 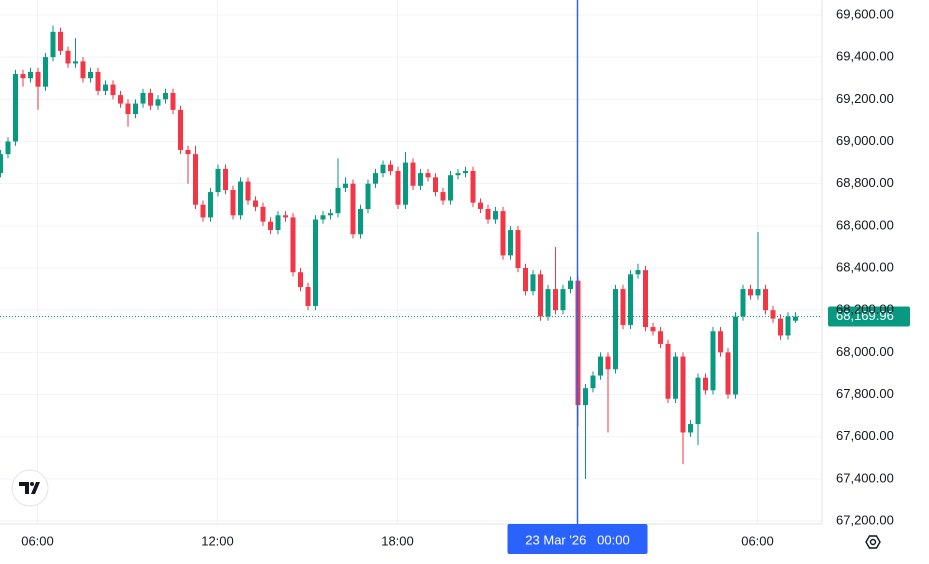 I want to click on crosshair-box, so click(x=577, y=539).